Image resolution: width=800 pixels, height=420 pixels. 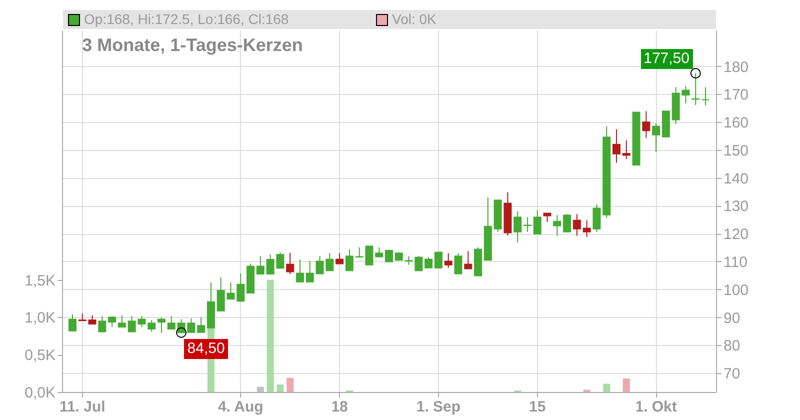 What do you see at coordinates (339, 407) in the screenshot?
I see `x-tick-label: 18` at bounding box center [339, 407].